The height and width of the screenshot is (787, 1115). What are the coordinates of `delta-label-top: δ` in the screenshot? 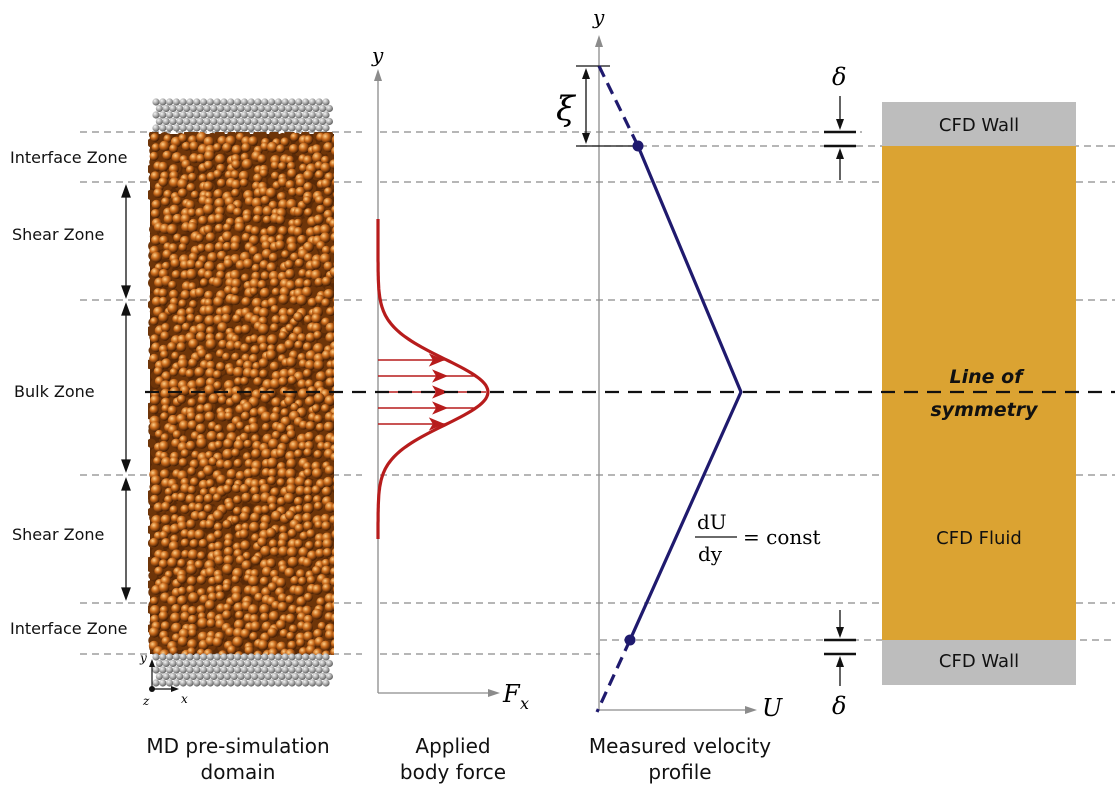 It's located at (839, 77).